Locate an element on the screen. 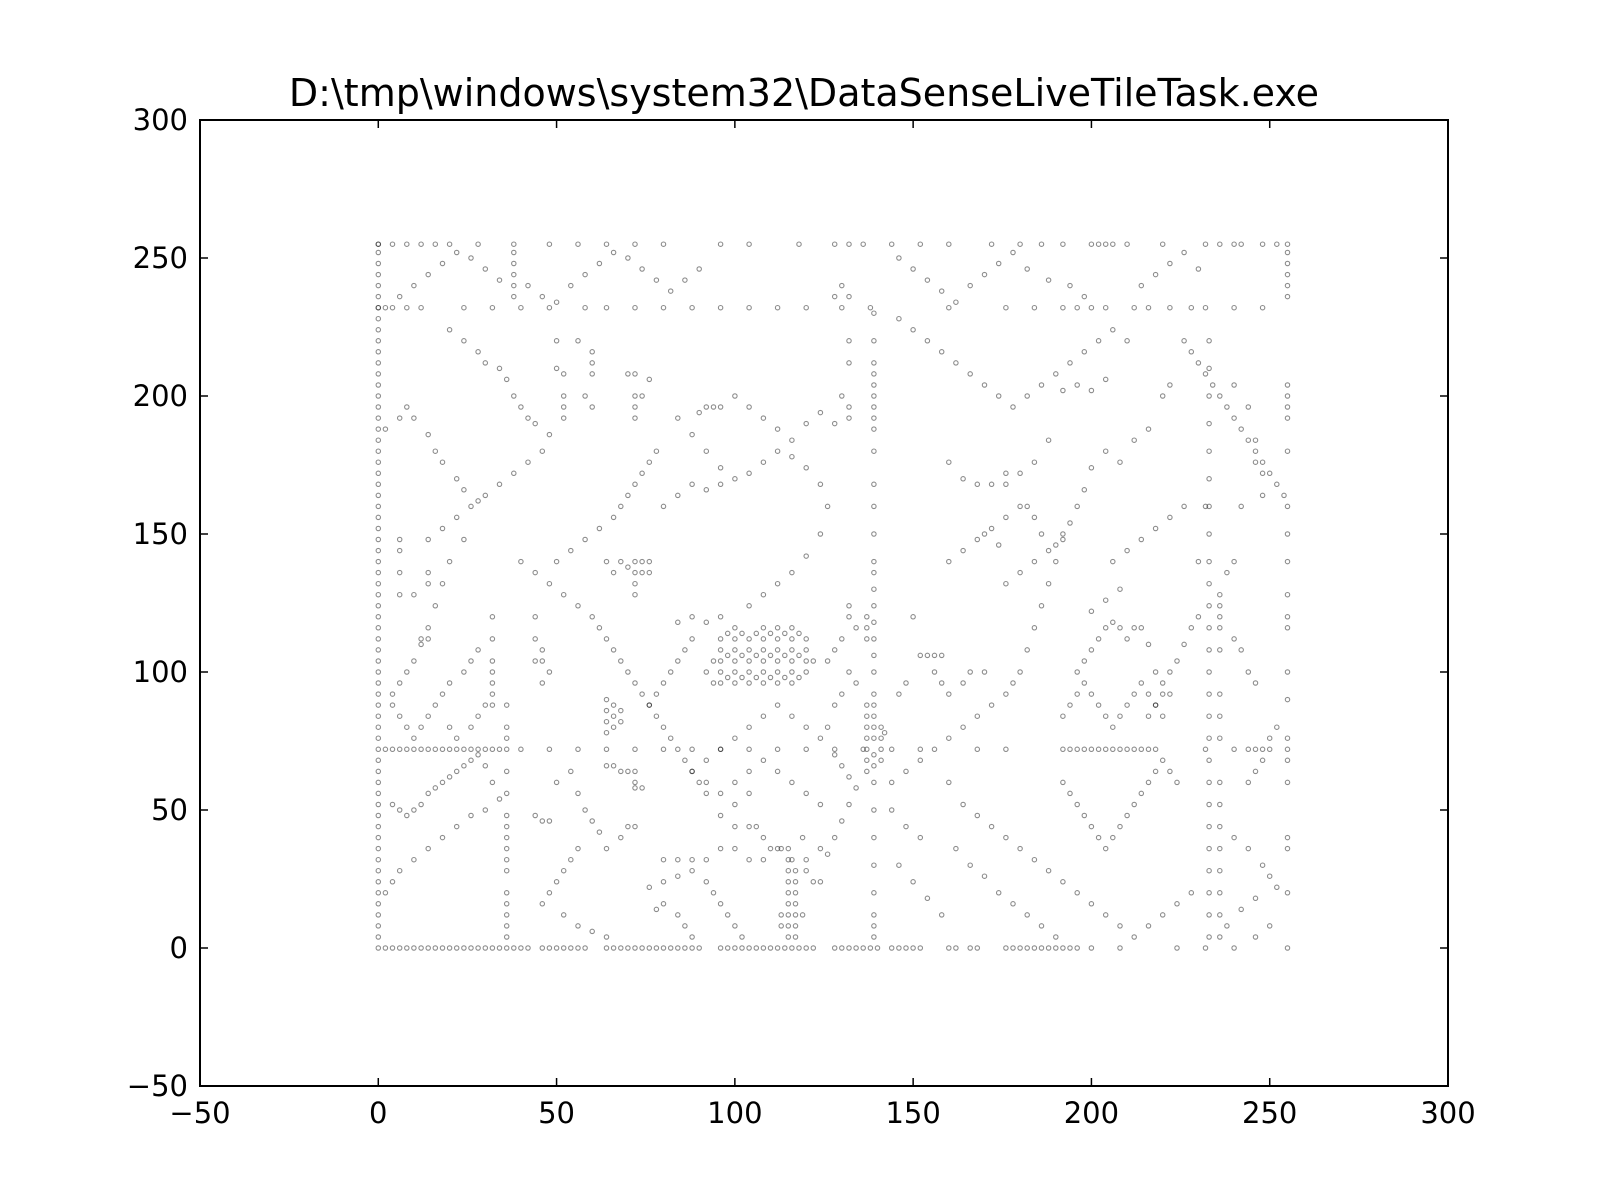  y-tick-label: −50 is located at coordinates (157, 1086).